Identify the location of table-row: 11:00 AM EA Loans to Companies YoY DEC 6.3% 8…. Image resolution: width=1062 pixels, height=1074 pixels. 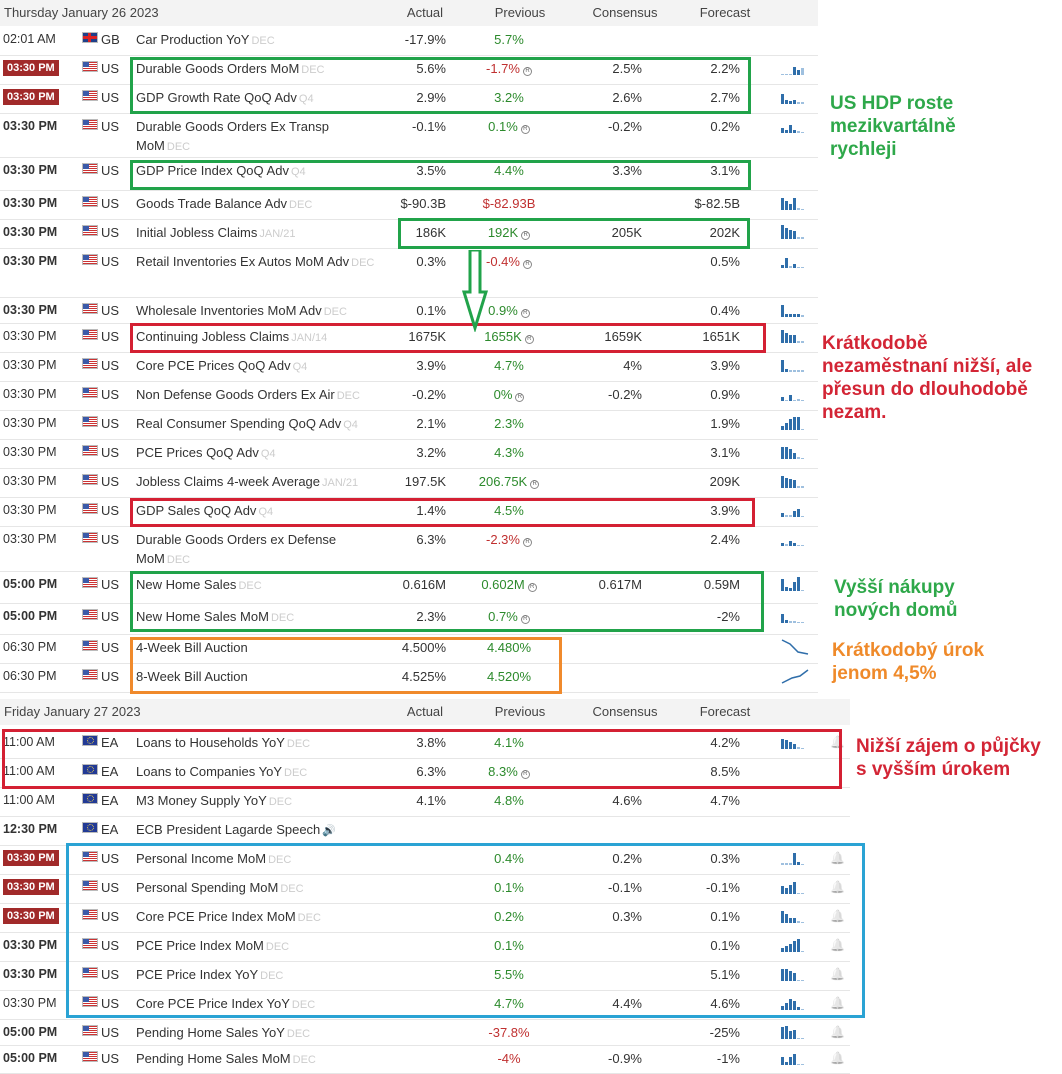
(425, 773).